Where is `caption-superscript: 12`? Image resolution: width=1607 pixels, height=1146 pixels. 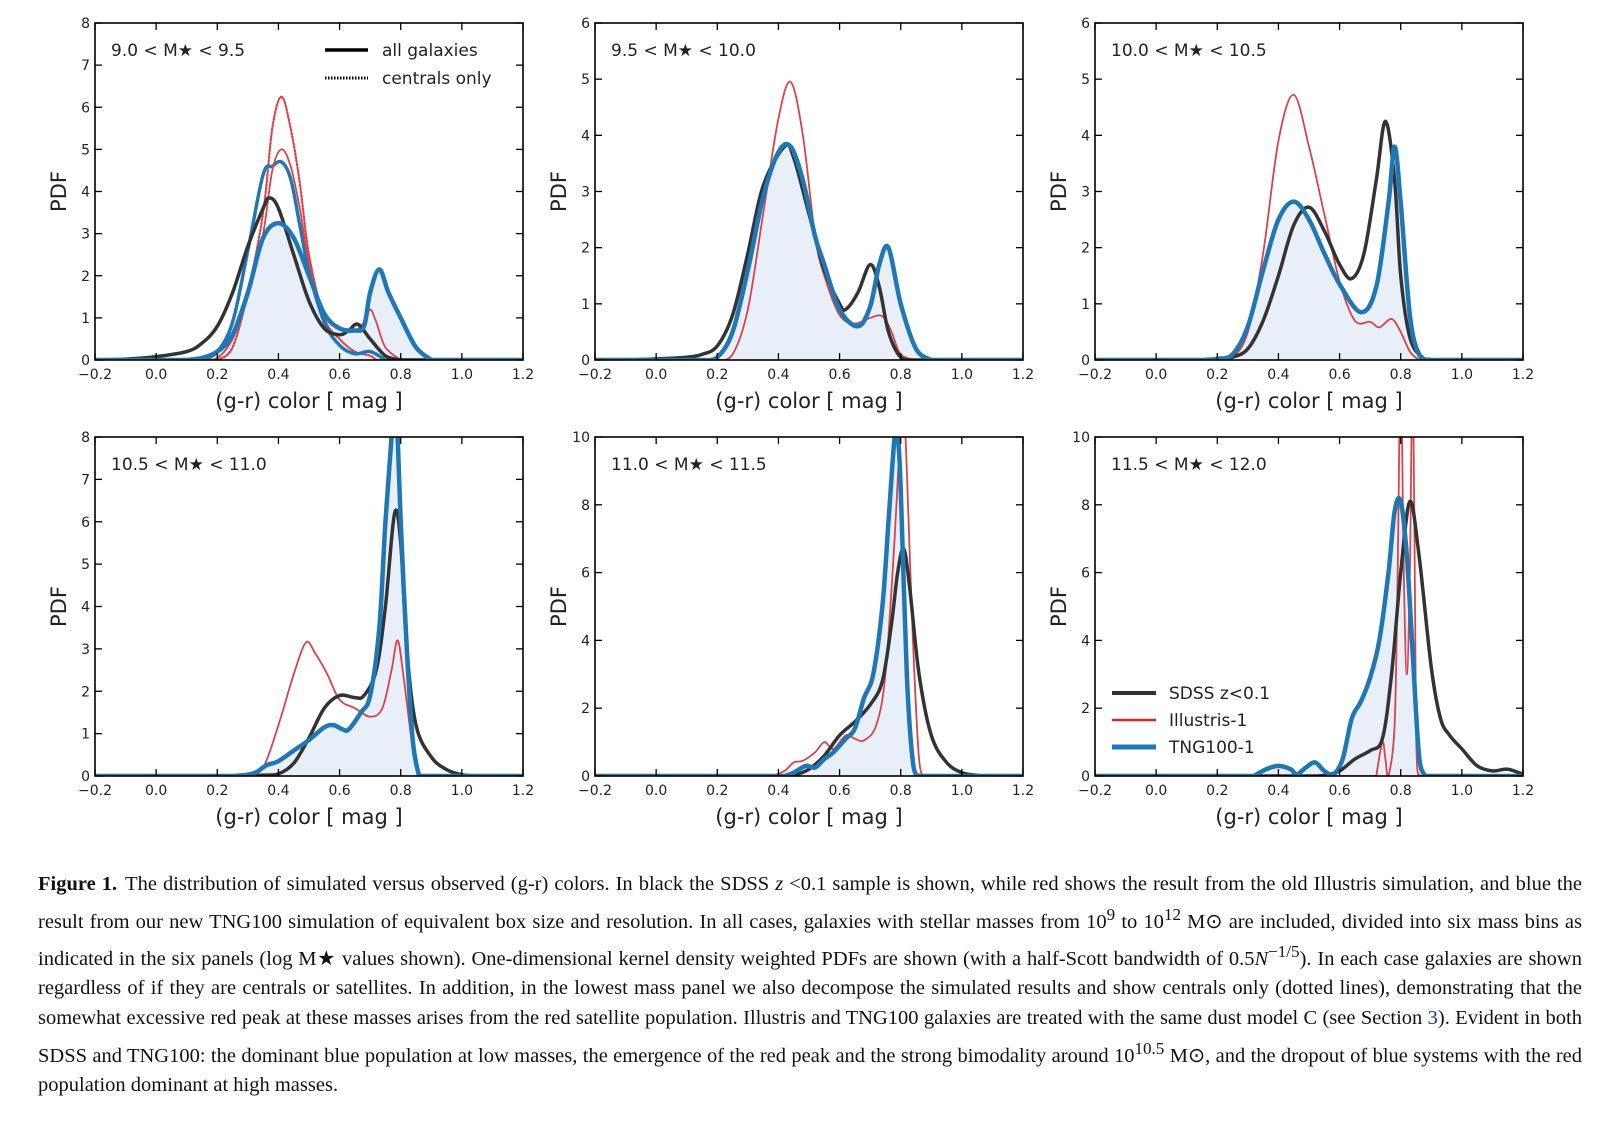 caption-superscript: 12 is located at coordinates (1172, 914).